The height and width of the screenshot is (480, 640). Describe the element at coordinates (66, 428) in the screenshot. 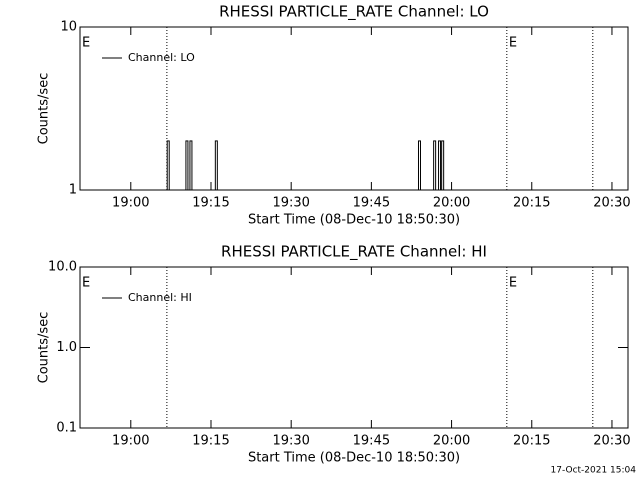

I see `y-tick-label: 0.1` at that location.